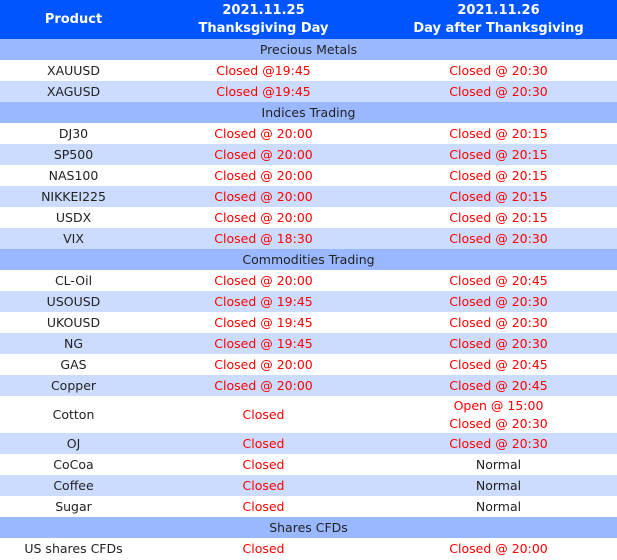  Describe the element at coordinates (498, 28) in the screenshot. I see `day2-name: Day after Thanksgiving` at that location.